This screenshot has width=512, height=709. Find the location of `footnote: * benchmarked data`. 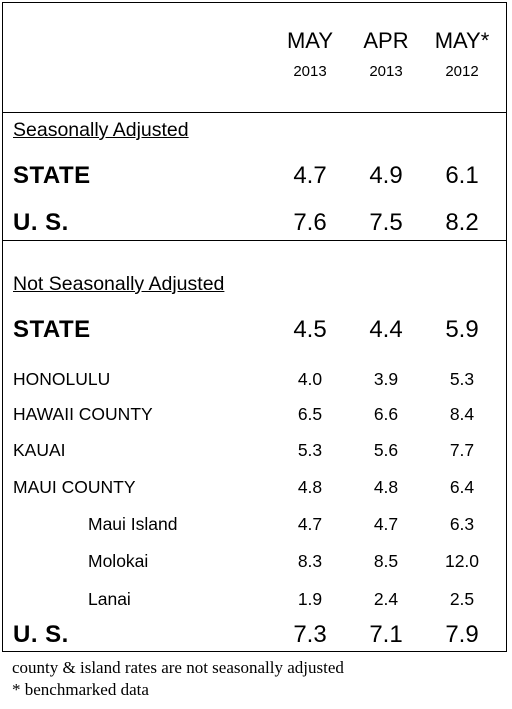

footnote: * benchmarked data is located at coordinates (80, 689).